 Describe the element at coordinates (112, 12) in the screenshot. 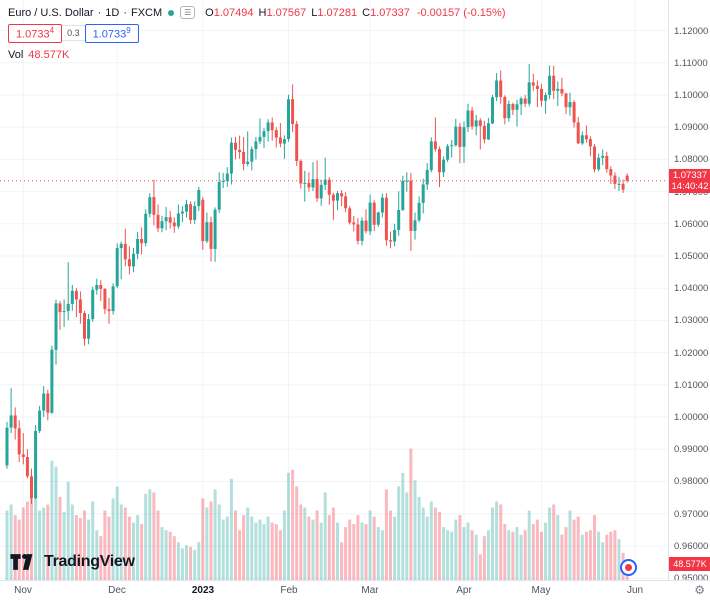

I see `interval-label: 1D` at that location.